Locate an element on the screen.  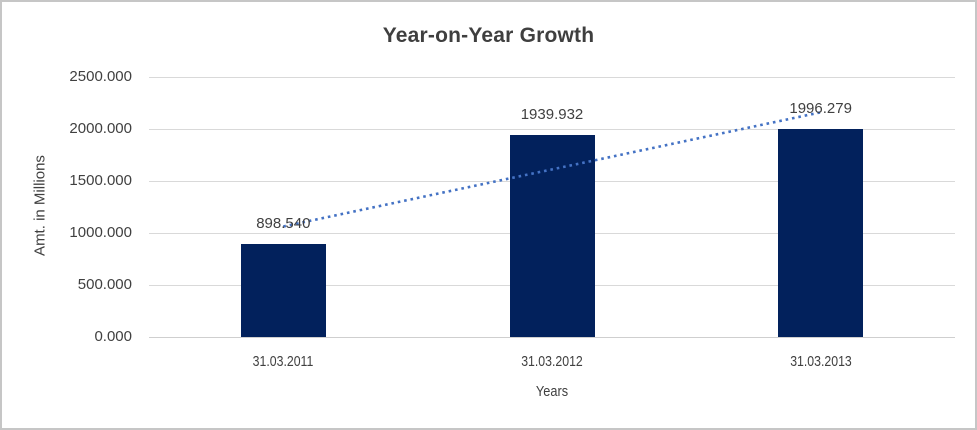
y-tick-label: 1500.000 is located at coordinates (100, 180).